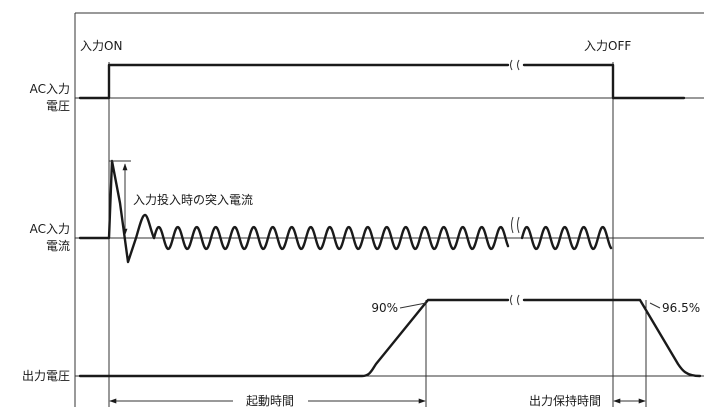 This screenshot has width=704, height=407. Describe the element at coordinates (382, 79) in the screenshot. I see `ac-voltage-waveform` at that location.